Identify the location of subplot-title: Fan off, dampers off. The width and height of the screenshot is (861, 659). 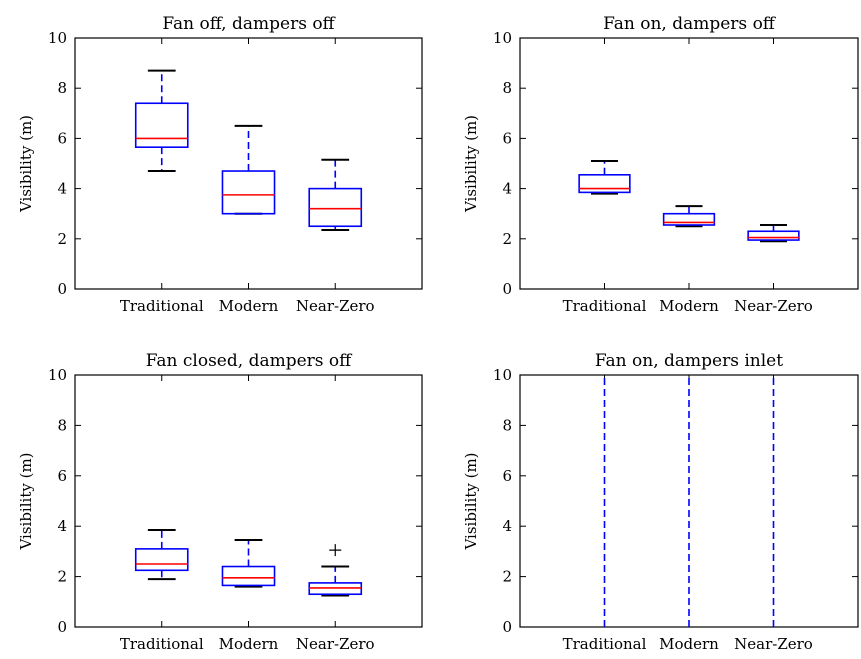
(249, 24).